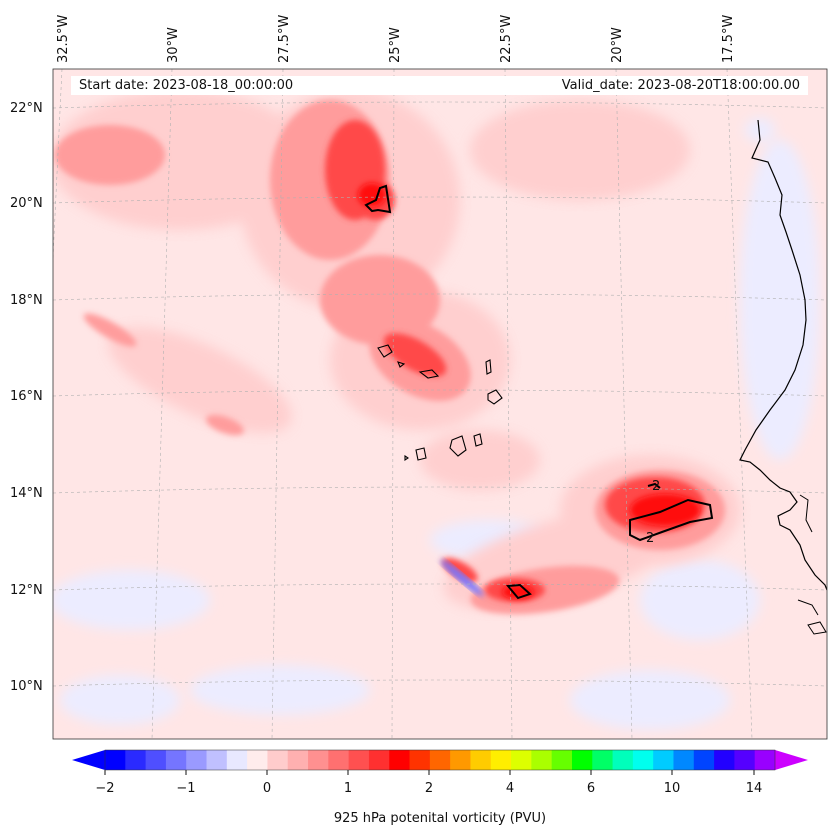  What do you see at coordinates (284, 39) in the screenshot?
I see `lon-label: 27.5°W` at bounding box center [284, 39].